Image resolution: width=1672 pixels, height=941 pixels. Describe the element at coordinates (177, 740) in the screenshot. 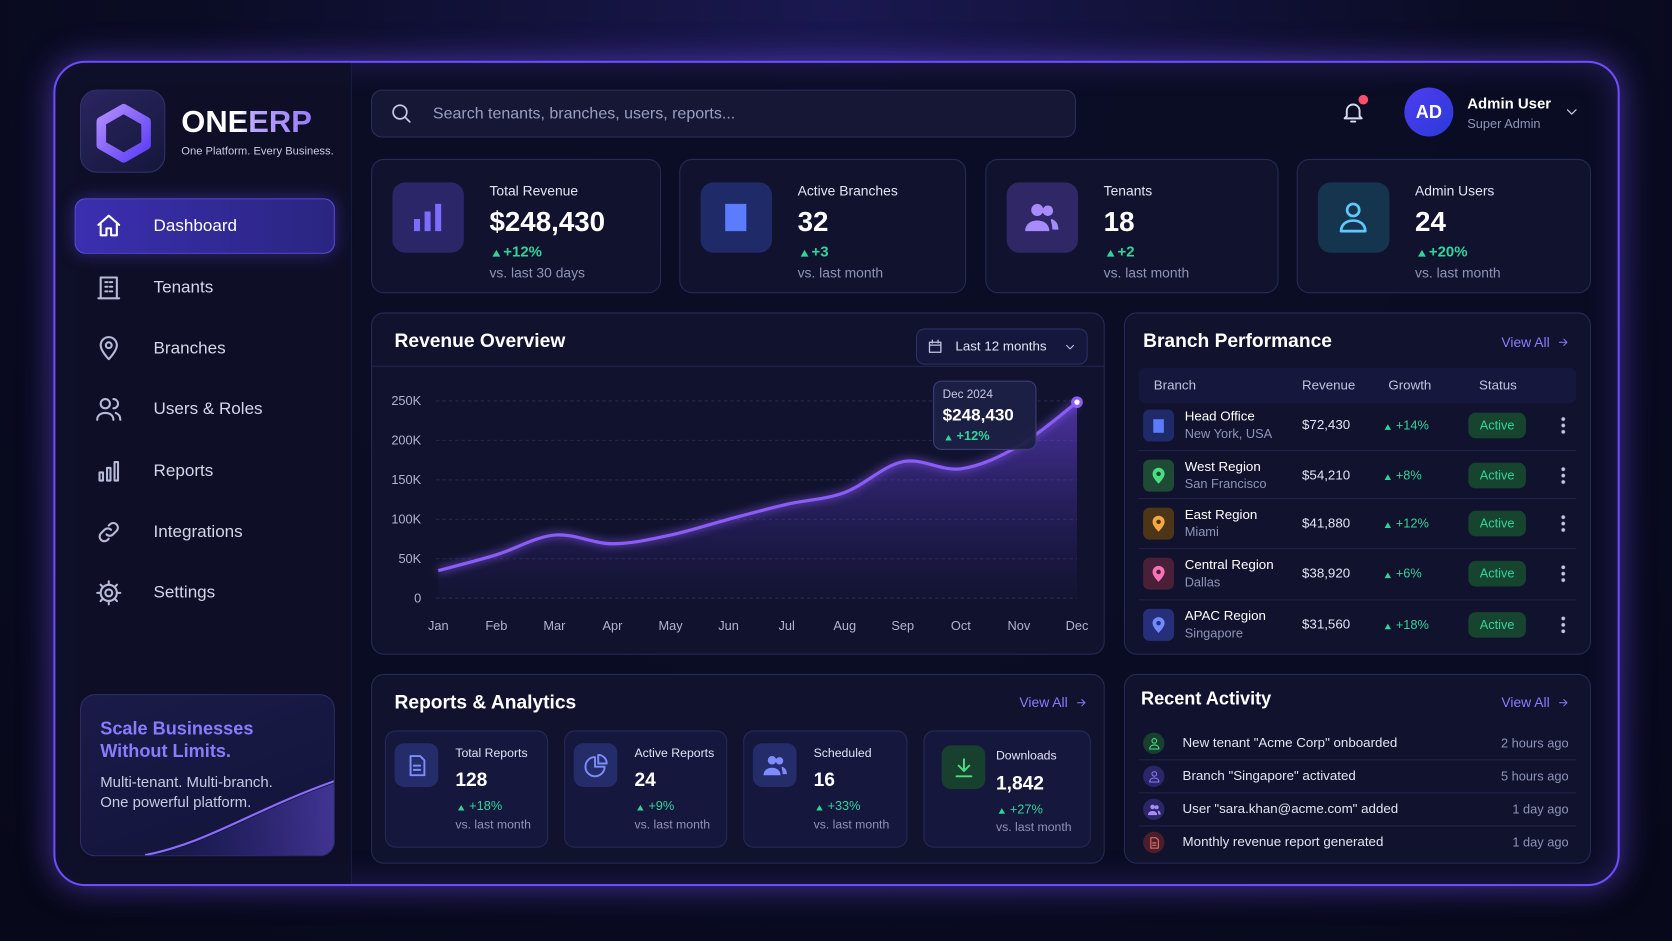

I see `promo-title: Scale Businesses Without Limits.` at that location.